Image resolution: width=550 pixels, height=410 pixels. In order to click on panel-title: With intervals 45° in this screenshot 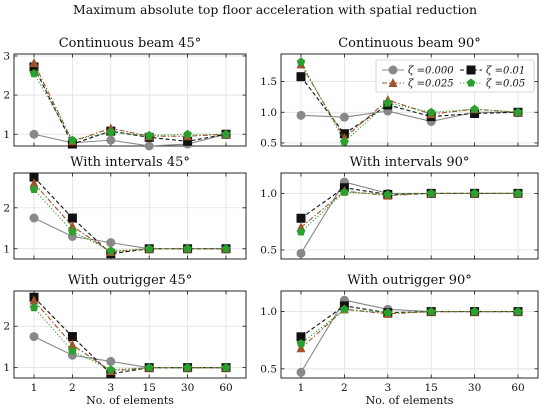, I will do `click(130, 162)`.